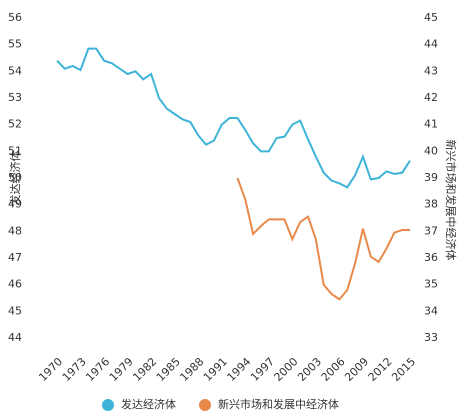  Describe the element at coordinates (309, 369) in the screenshot. I see `x-tick-label: 2003` at that location.